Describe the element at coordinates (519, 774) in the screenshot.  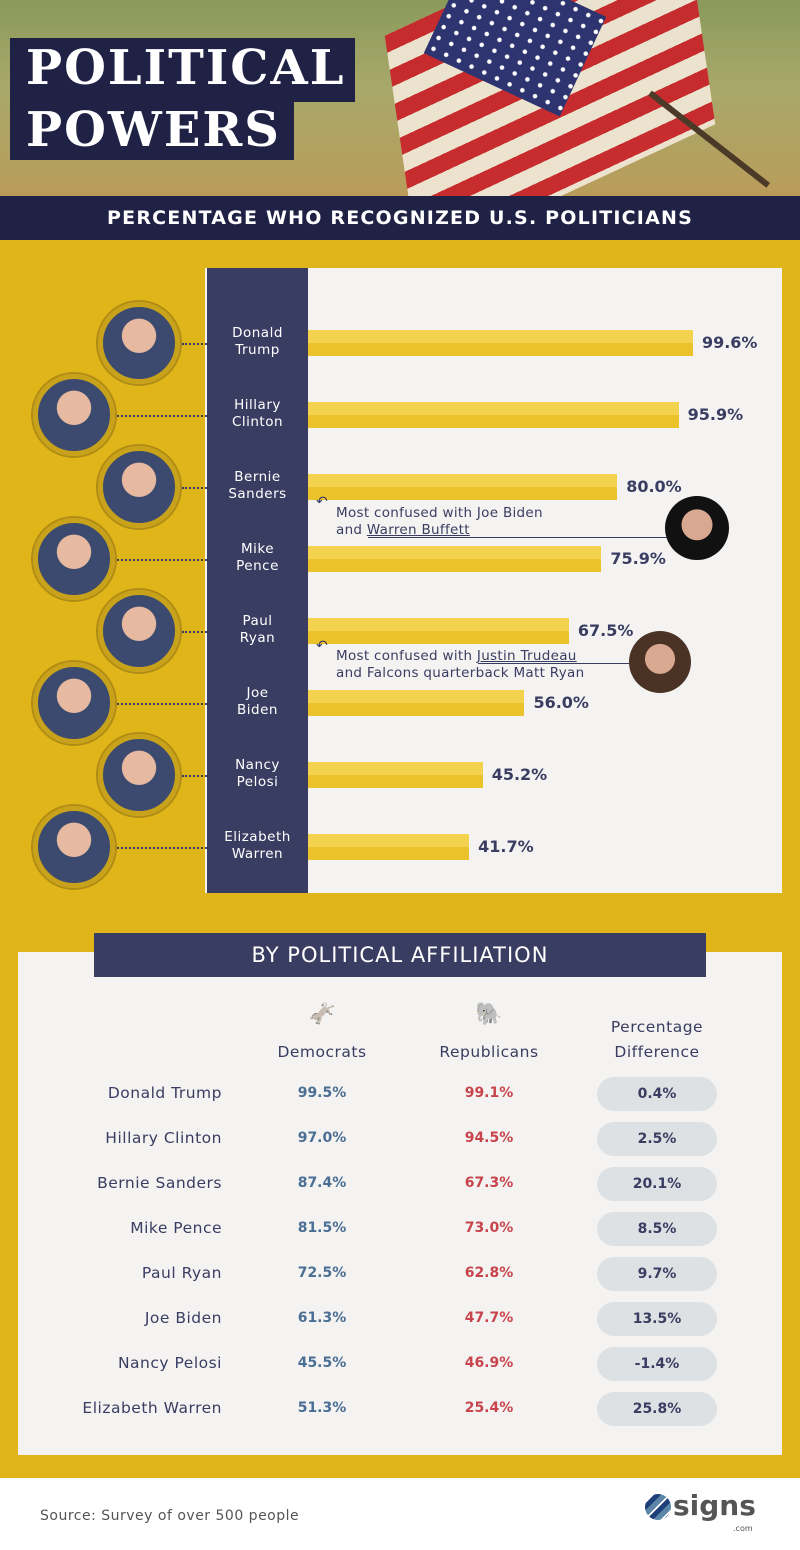
I see `bar-value-label: 45.2%` at that location.